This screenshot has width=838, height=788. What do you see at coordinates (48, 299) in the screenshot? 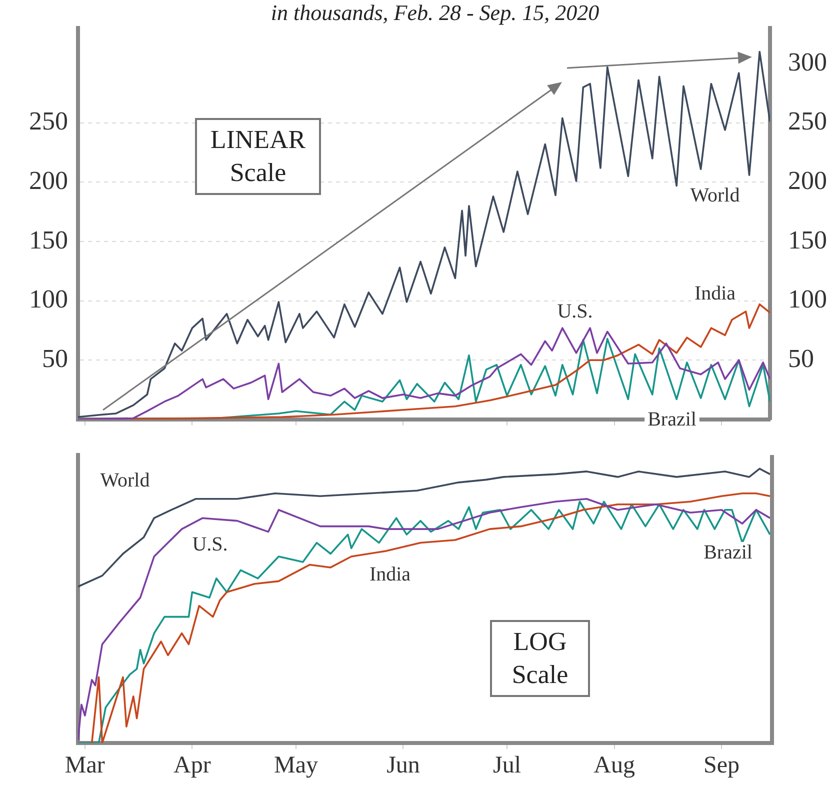
I see `y-tick-label: 100` at bounding box center [48, 299].